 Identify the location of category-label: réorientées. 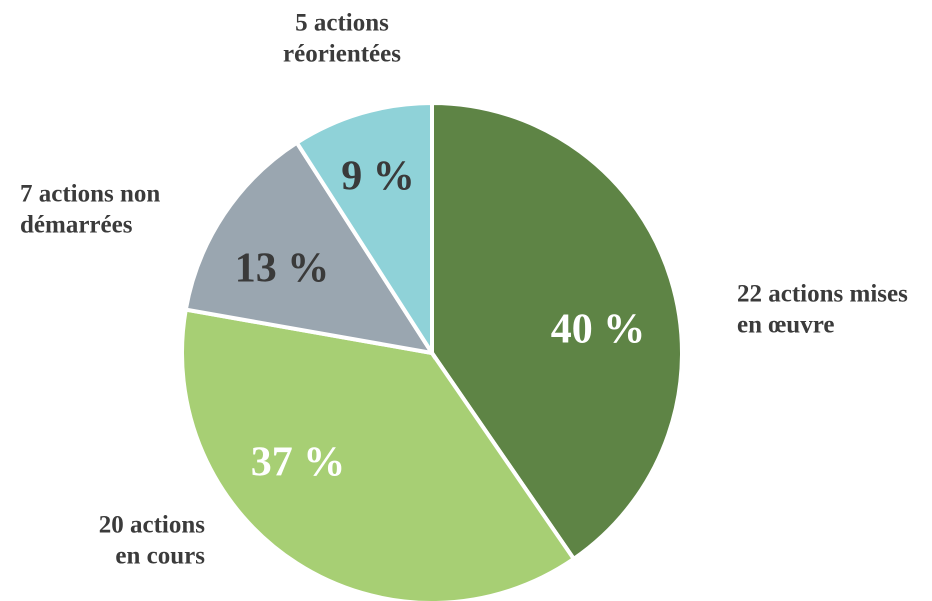
(342, 54).